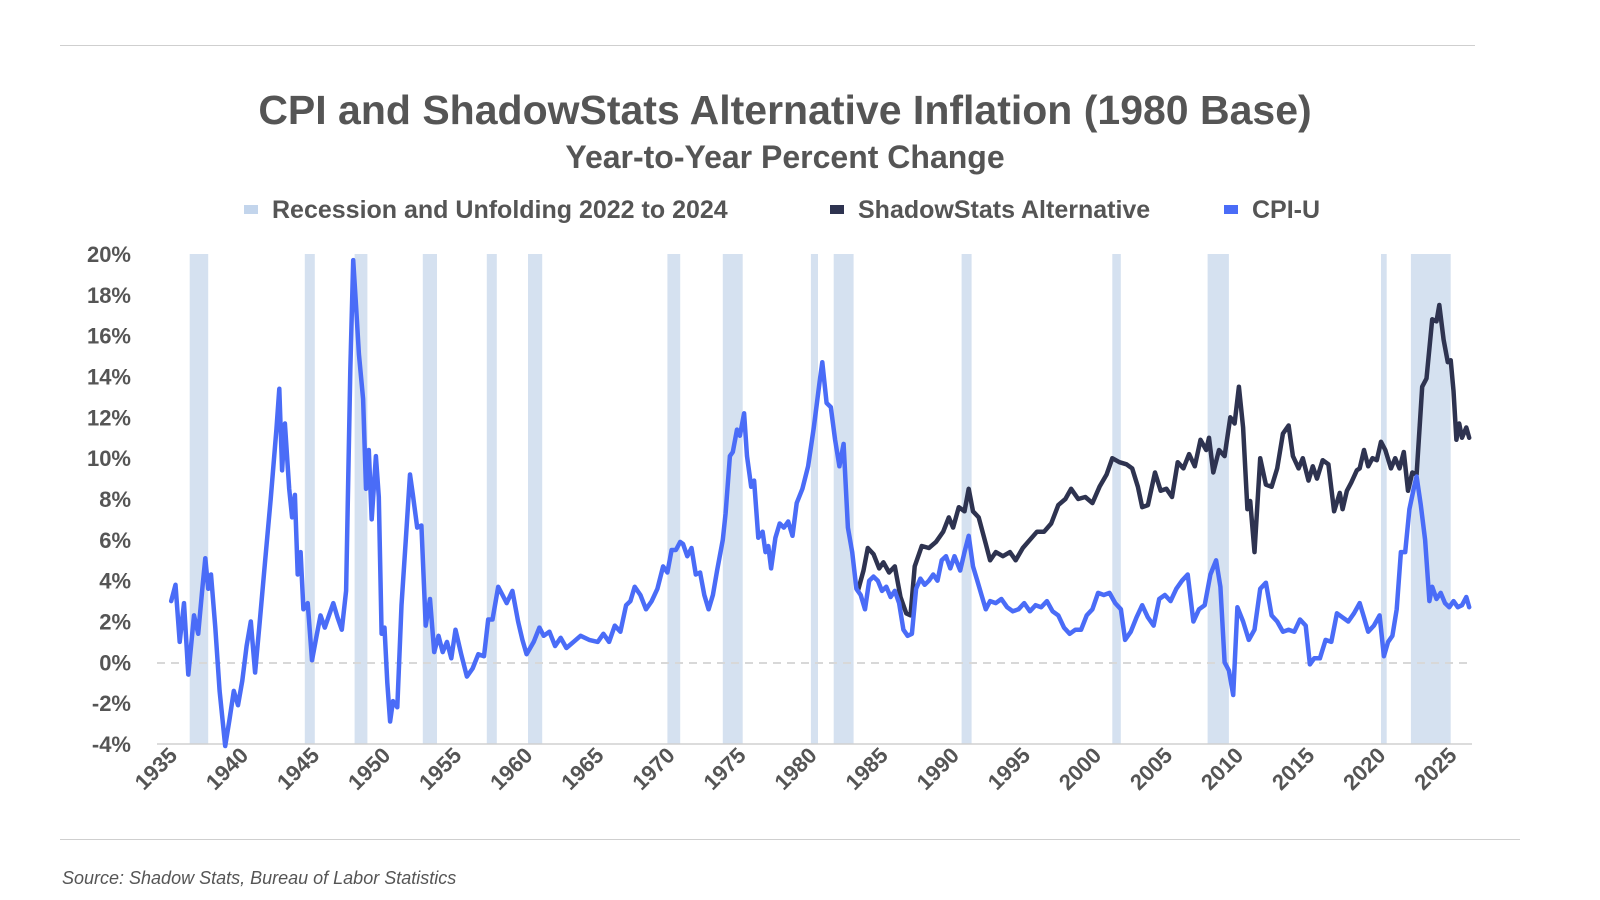  I want to click on legend-swatch-shadowstats, so click(837, 209).